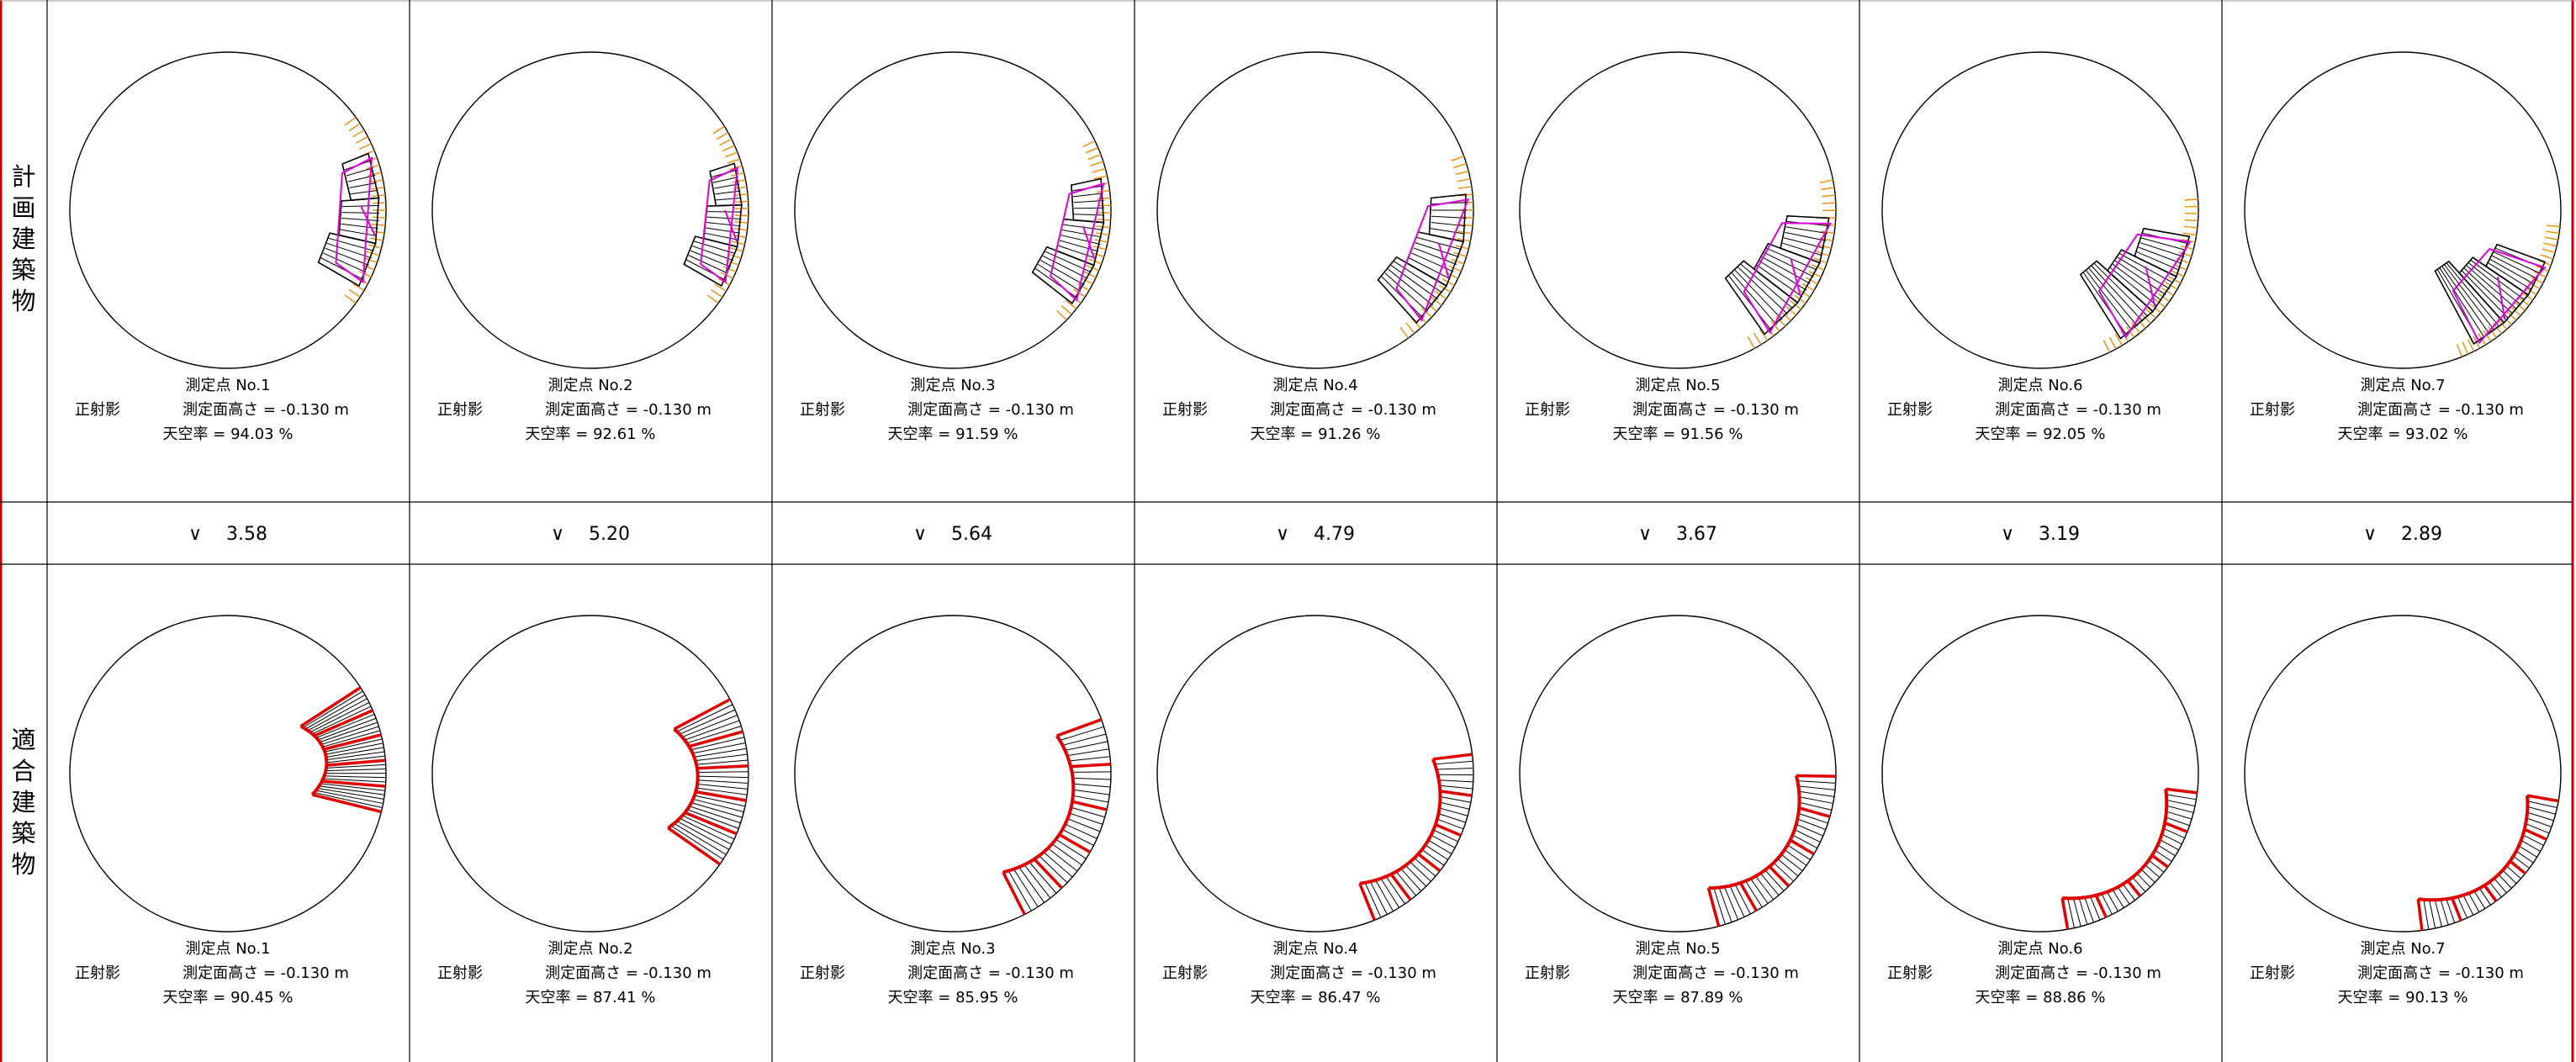 Image resolution: width=2576 pixels, height=1062 pixels. Describe the element at coordinates (23, 239) in the screenshot. I see `row-label-planned-building: 建` at that location.